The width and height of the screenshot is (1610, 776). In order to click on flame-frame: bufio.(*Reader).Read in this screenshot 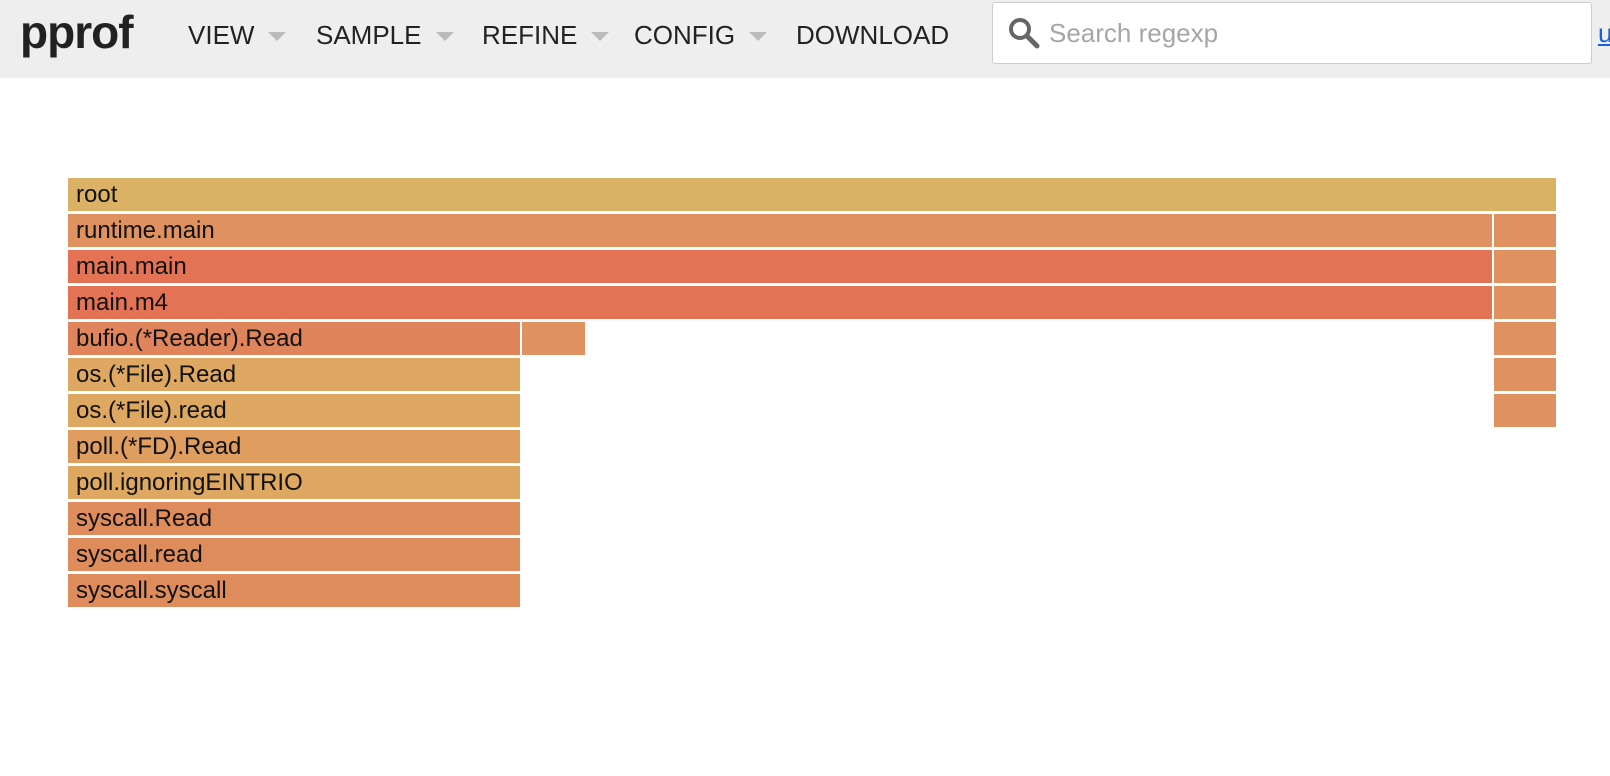, I will do `click(295, 339)`.